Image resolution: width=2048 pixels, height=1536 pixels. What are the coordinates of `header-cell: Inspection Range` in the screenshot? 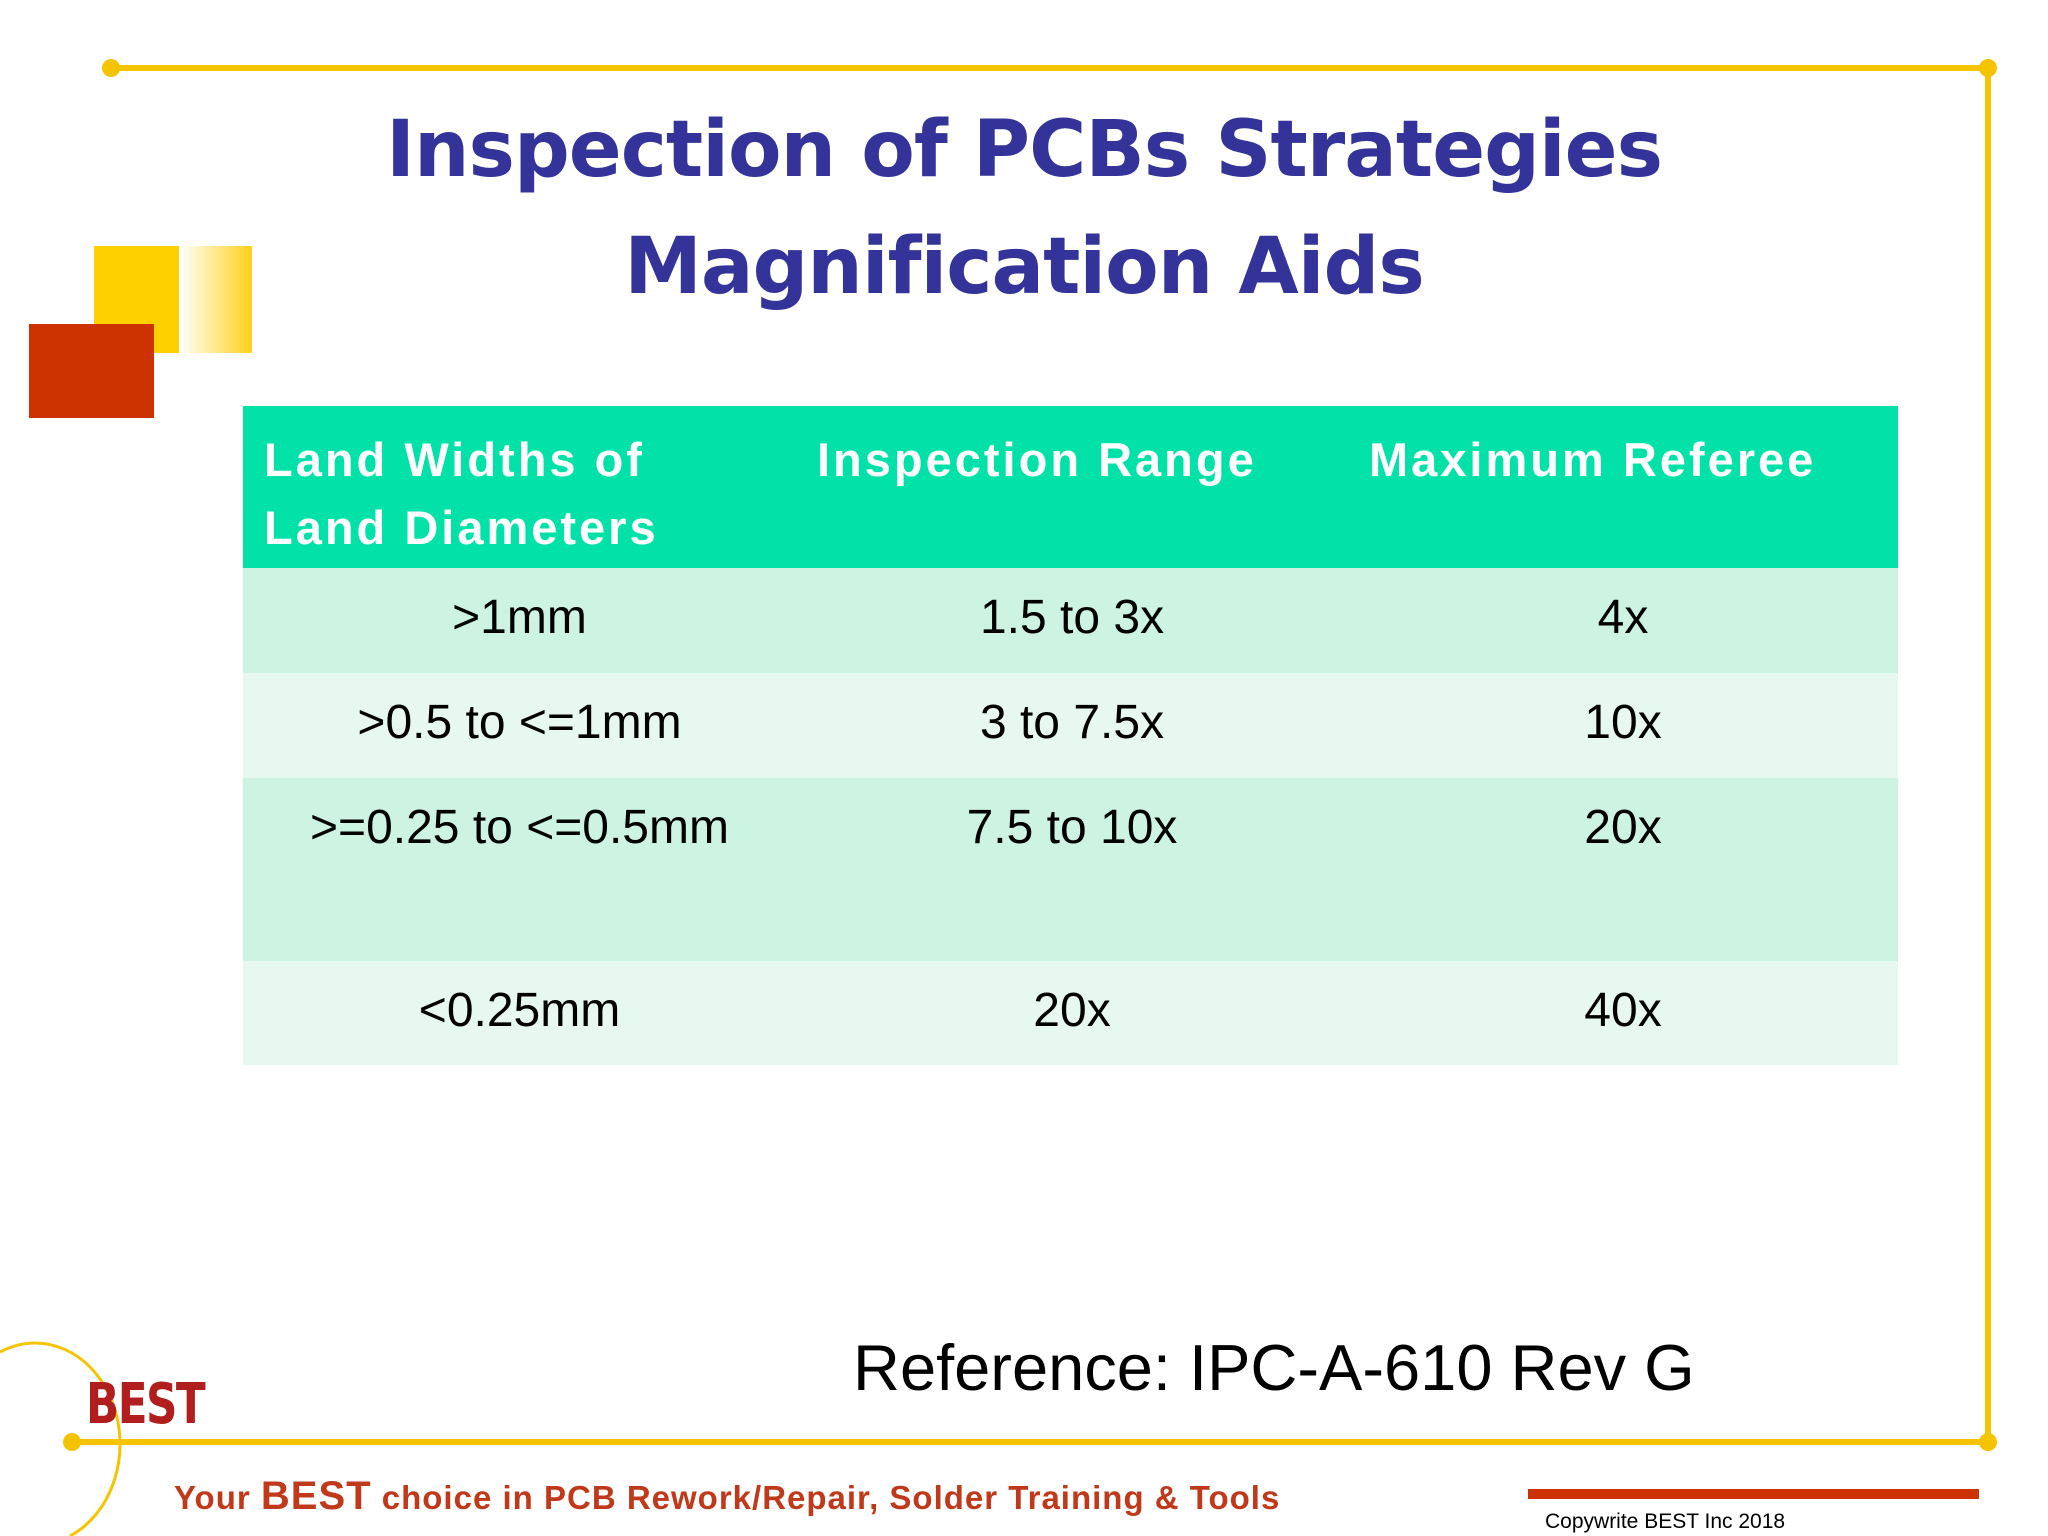 It's located at (1072, 487).